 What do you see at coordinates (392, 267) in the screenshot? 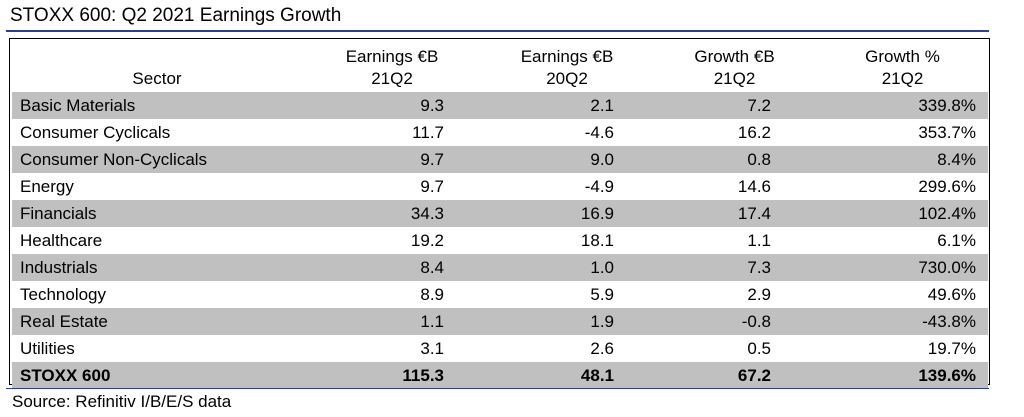
I see `earnings-21q2-cell: 8.4` at bounding box center [392, 267].